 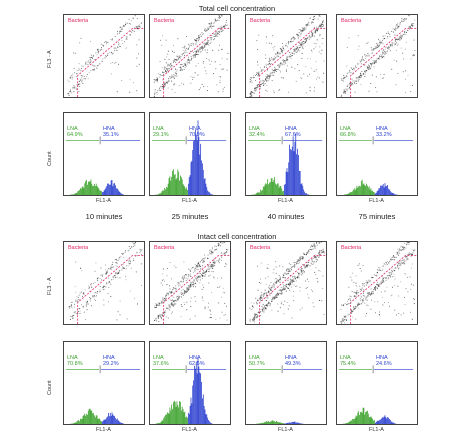 I want to click on hist-y-axis-label: Count, so click(x=50, y=158).